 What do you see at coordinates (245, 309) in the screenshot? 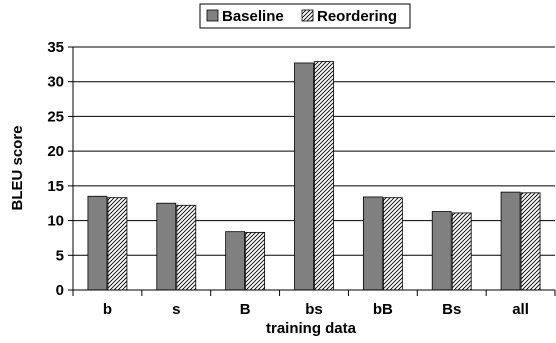
I see `x-tick-label: B` at bounding box center [245, 309].